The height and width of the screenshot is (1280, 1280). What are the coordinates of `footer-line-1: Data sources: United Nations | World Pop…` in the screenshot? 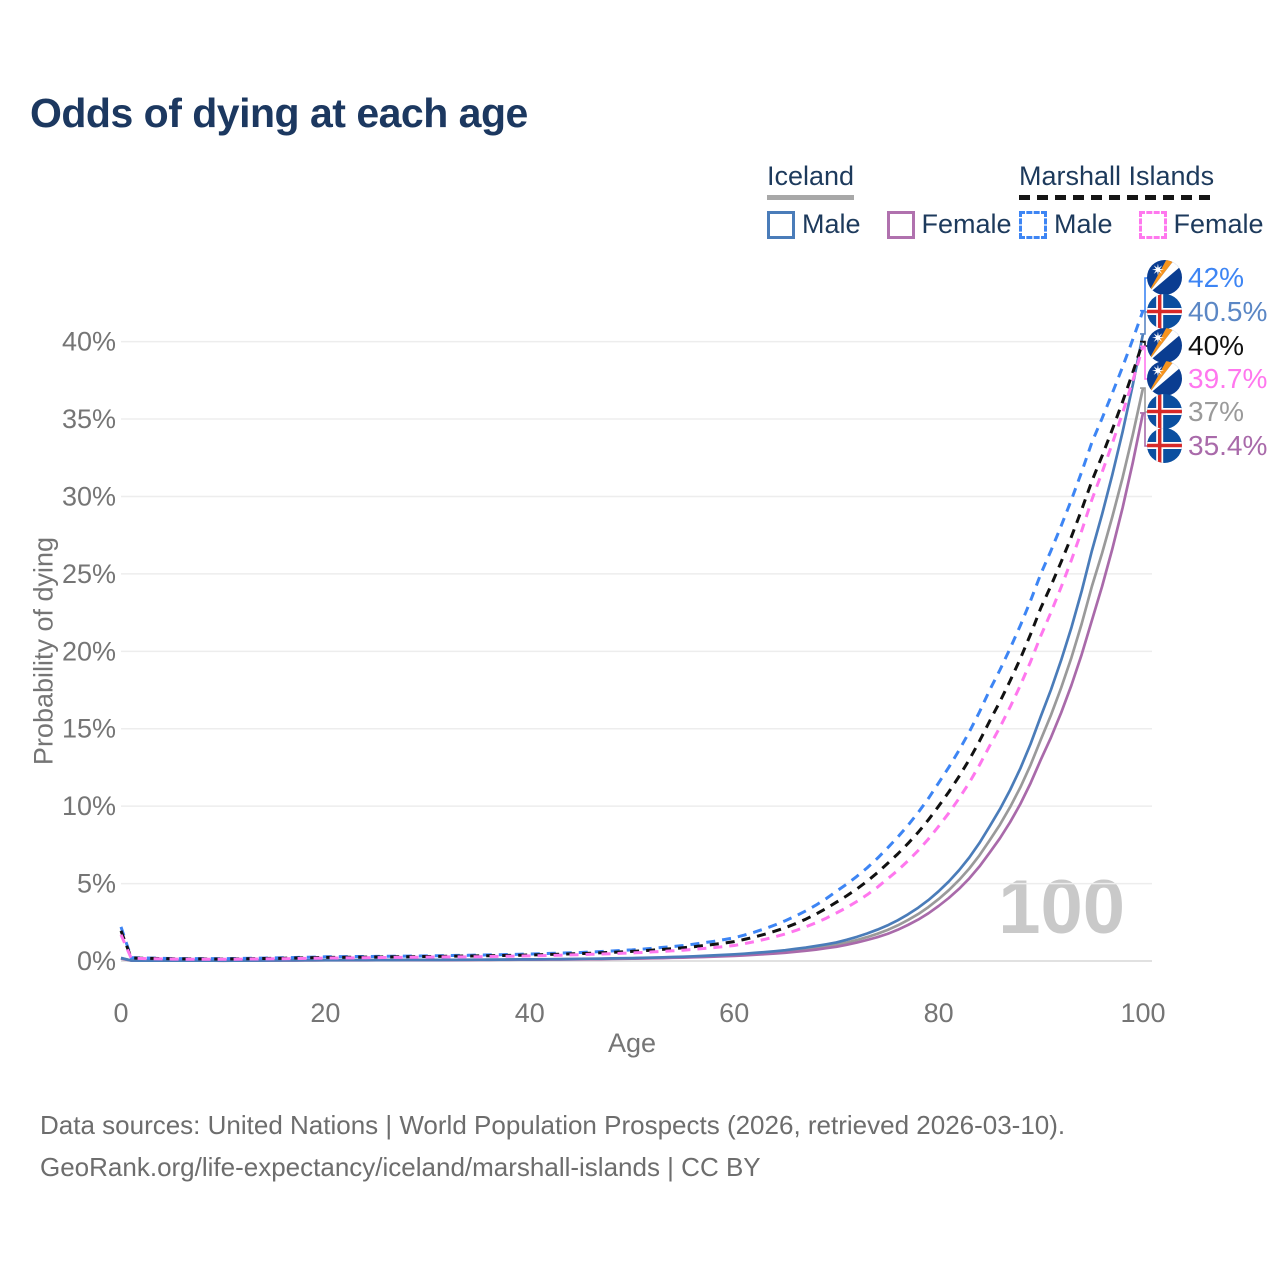 It's located at (553, 1125).